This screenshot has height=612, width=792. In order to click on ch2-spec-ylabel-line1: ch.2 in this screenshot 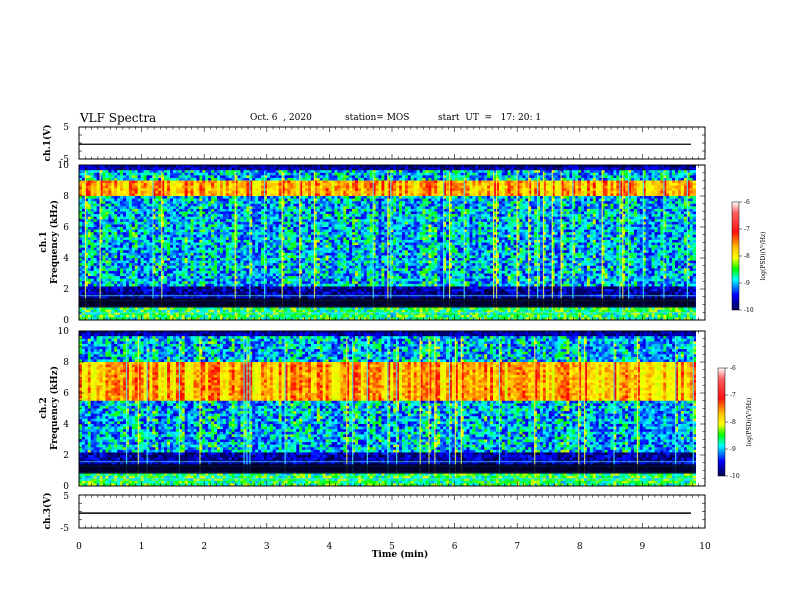, I will do `click(44, 407)`.